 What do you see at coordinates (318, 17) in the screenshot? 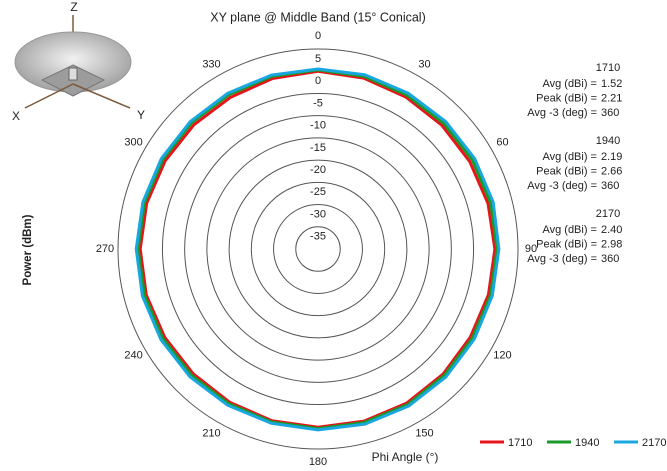
I see `chart-title: XY plane @ Middle Band (15° Conical)` at bounding box center [318, 17].